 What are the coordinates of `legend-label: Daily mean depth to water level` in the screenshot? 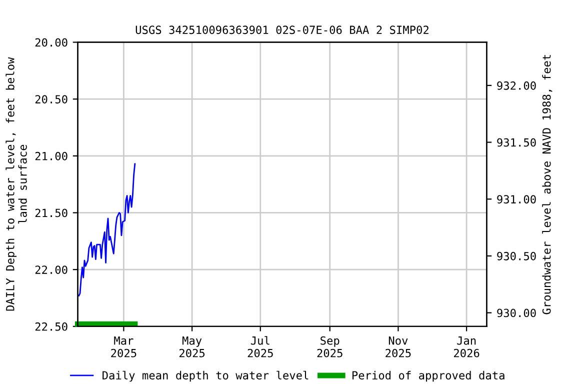 It's located at (205, 376).